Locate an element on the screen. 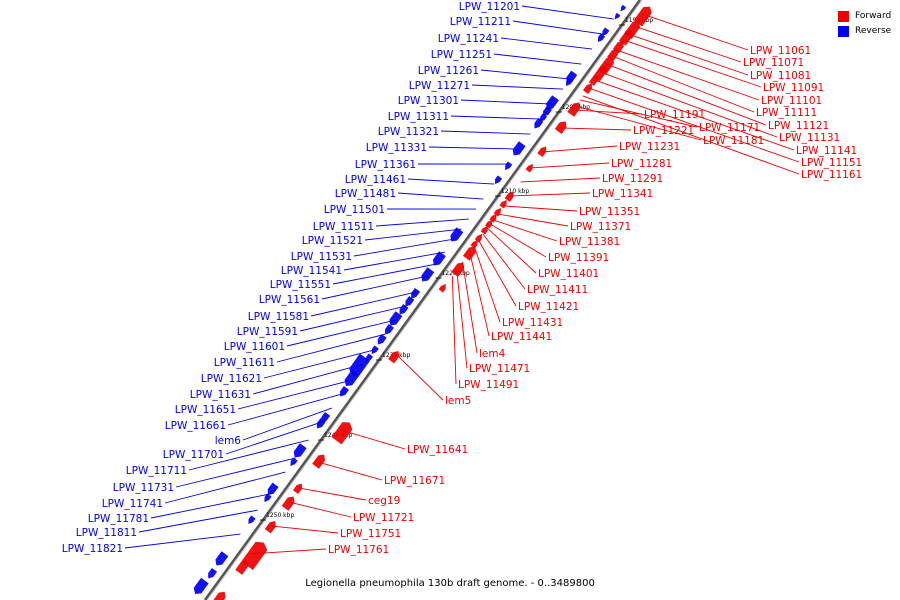 This screenshot has width=900, height=600. reverse-gene-label: LPW_11551 is located at coordinates (300, 285).